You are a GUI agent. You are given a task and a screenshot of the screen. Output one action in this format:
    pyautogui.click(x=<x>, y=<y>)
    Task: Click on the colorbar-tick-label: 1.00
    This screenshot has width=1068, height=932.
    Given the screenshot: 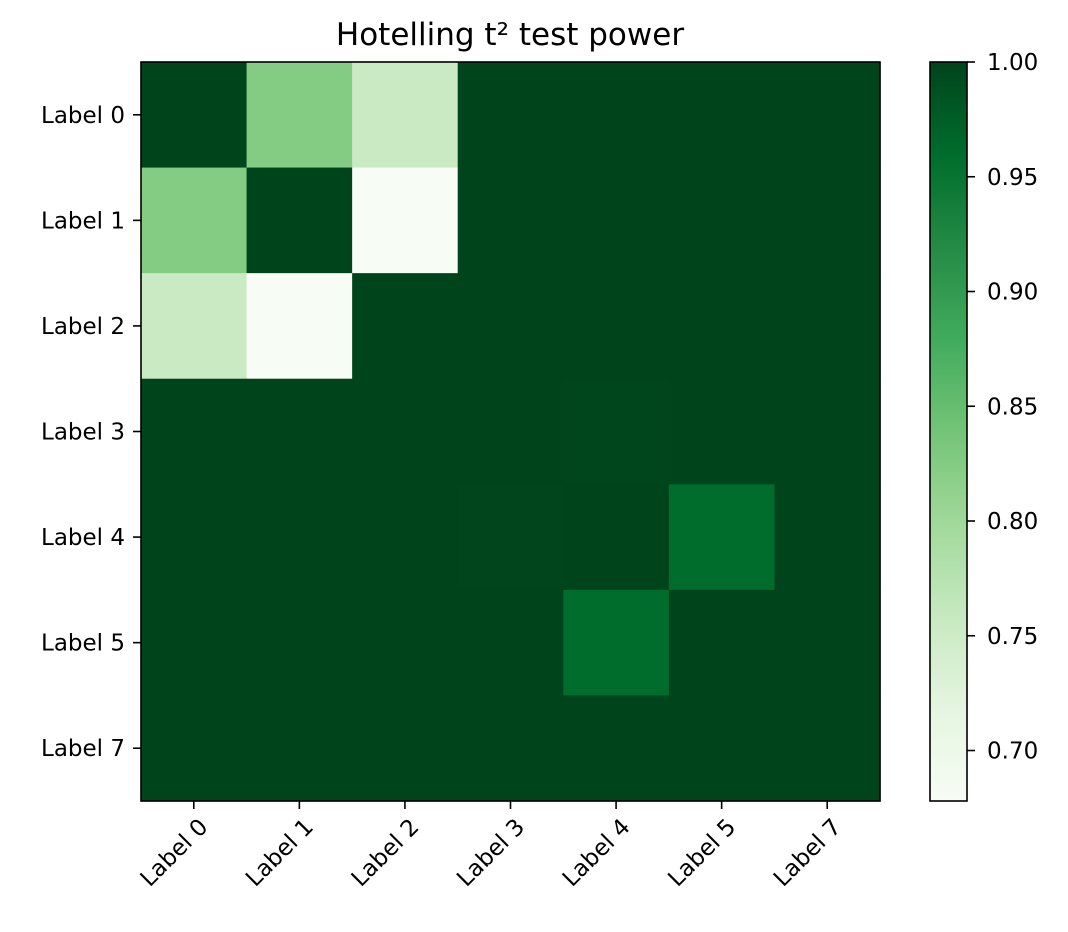 What is the action you would take?
    pyautogui.click(x=1012, y=63)
    